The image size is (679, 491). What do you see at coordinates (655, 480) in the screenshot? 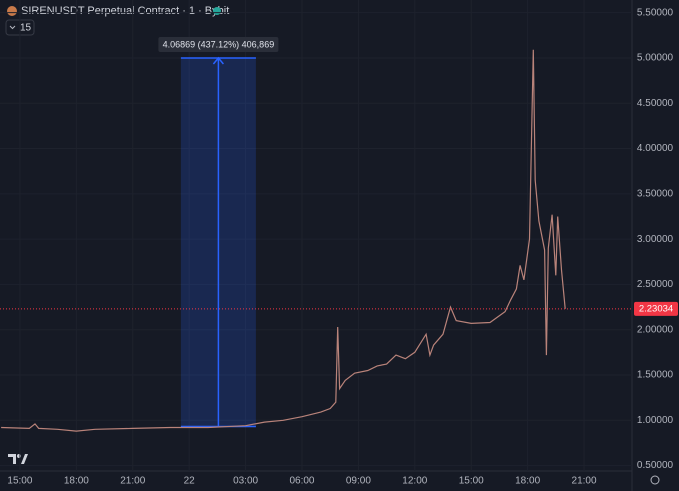
I see `settings-icon` at bounding box center [655, 480].